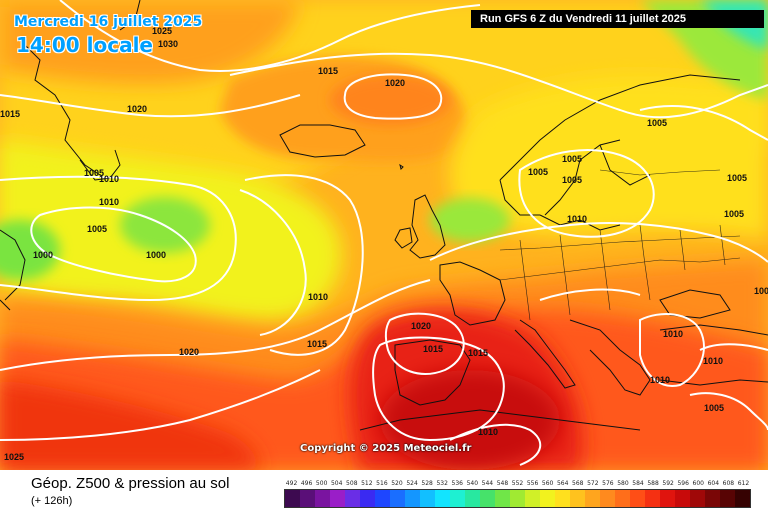  I want to click on color-scale-label: 560, so click(547, 483).